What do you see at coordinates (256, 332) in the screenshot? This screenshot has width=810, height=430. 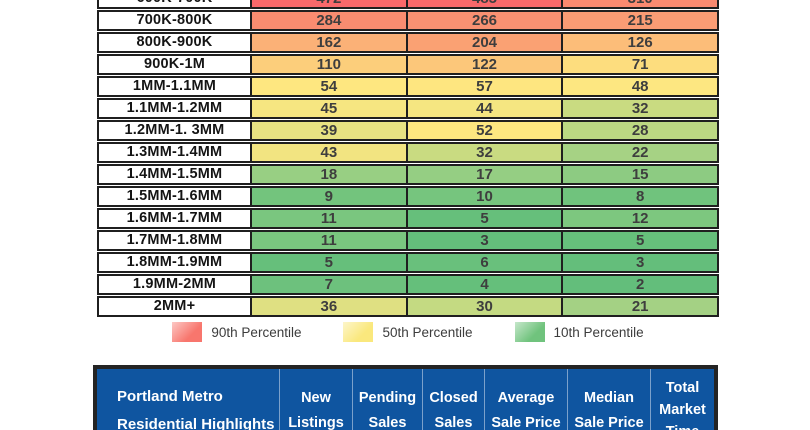 I see `legend-label: 90th Percentile` at bounding box center [256, 332].